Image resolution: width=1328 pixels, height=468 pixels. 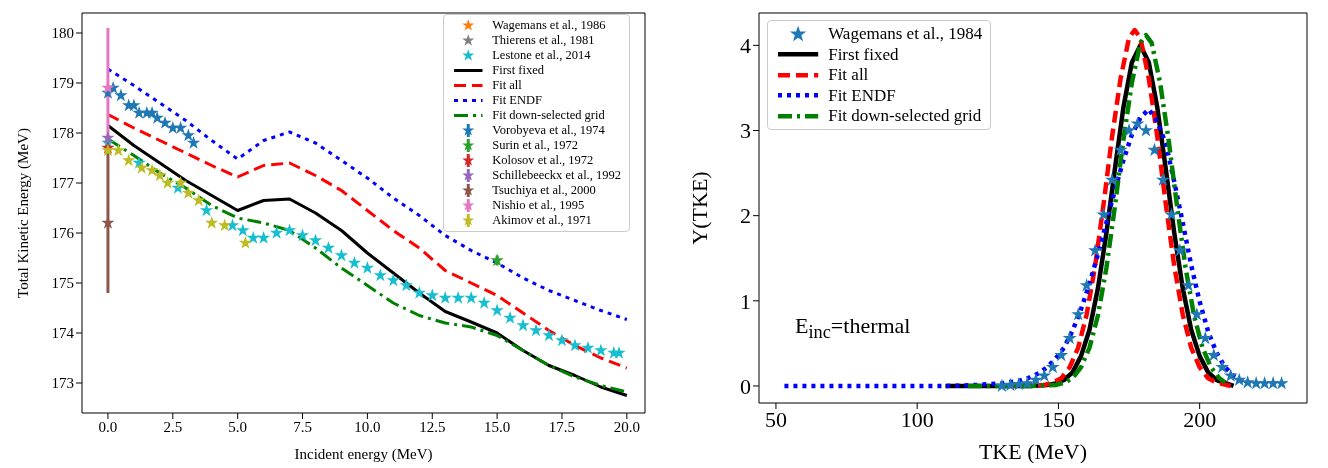 What do you see at coordinates (62, 33) in the screenshot?
I see `y-tick-label: 180` at bounding box center [62, 33].